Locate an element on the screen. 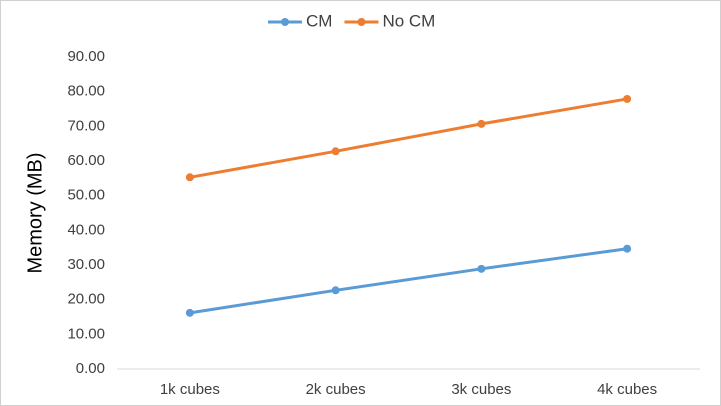  y-tick-label: 20.00 is located at coordinates (86, 299).